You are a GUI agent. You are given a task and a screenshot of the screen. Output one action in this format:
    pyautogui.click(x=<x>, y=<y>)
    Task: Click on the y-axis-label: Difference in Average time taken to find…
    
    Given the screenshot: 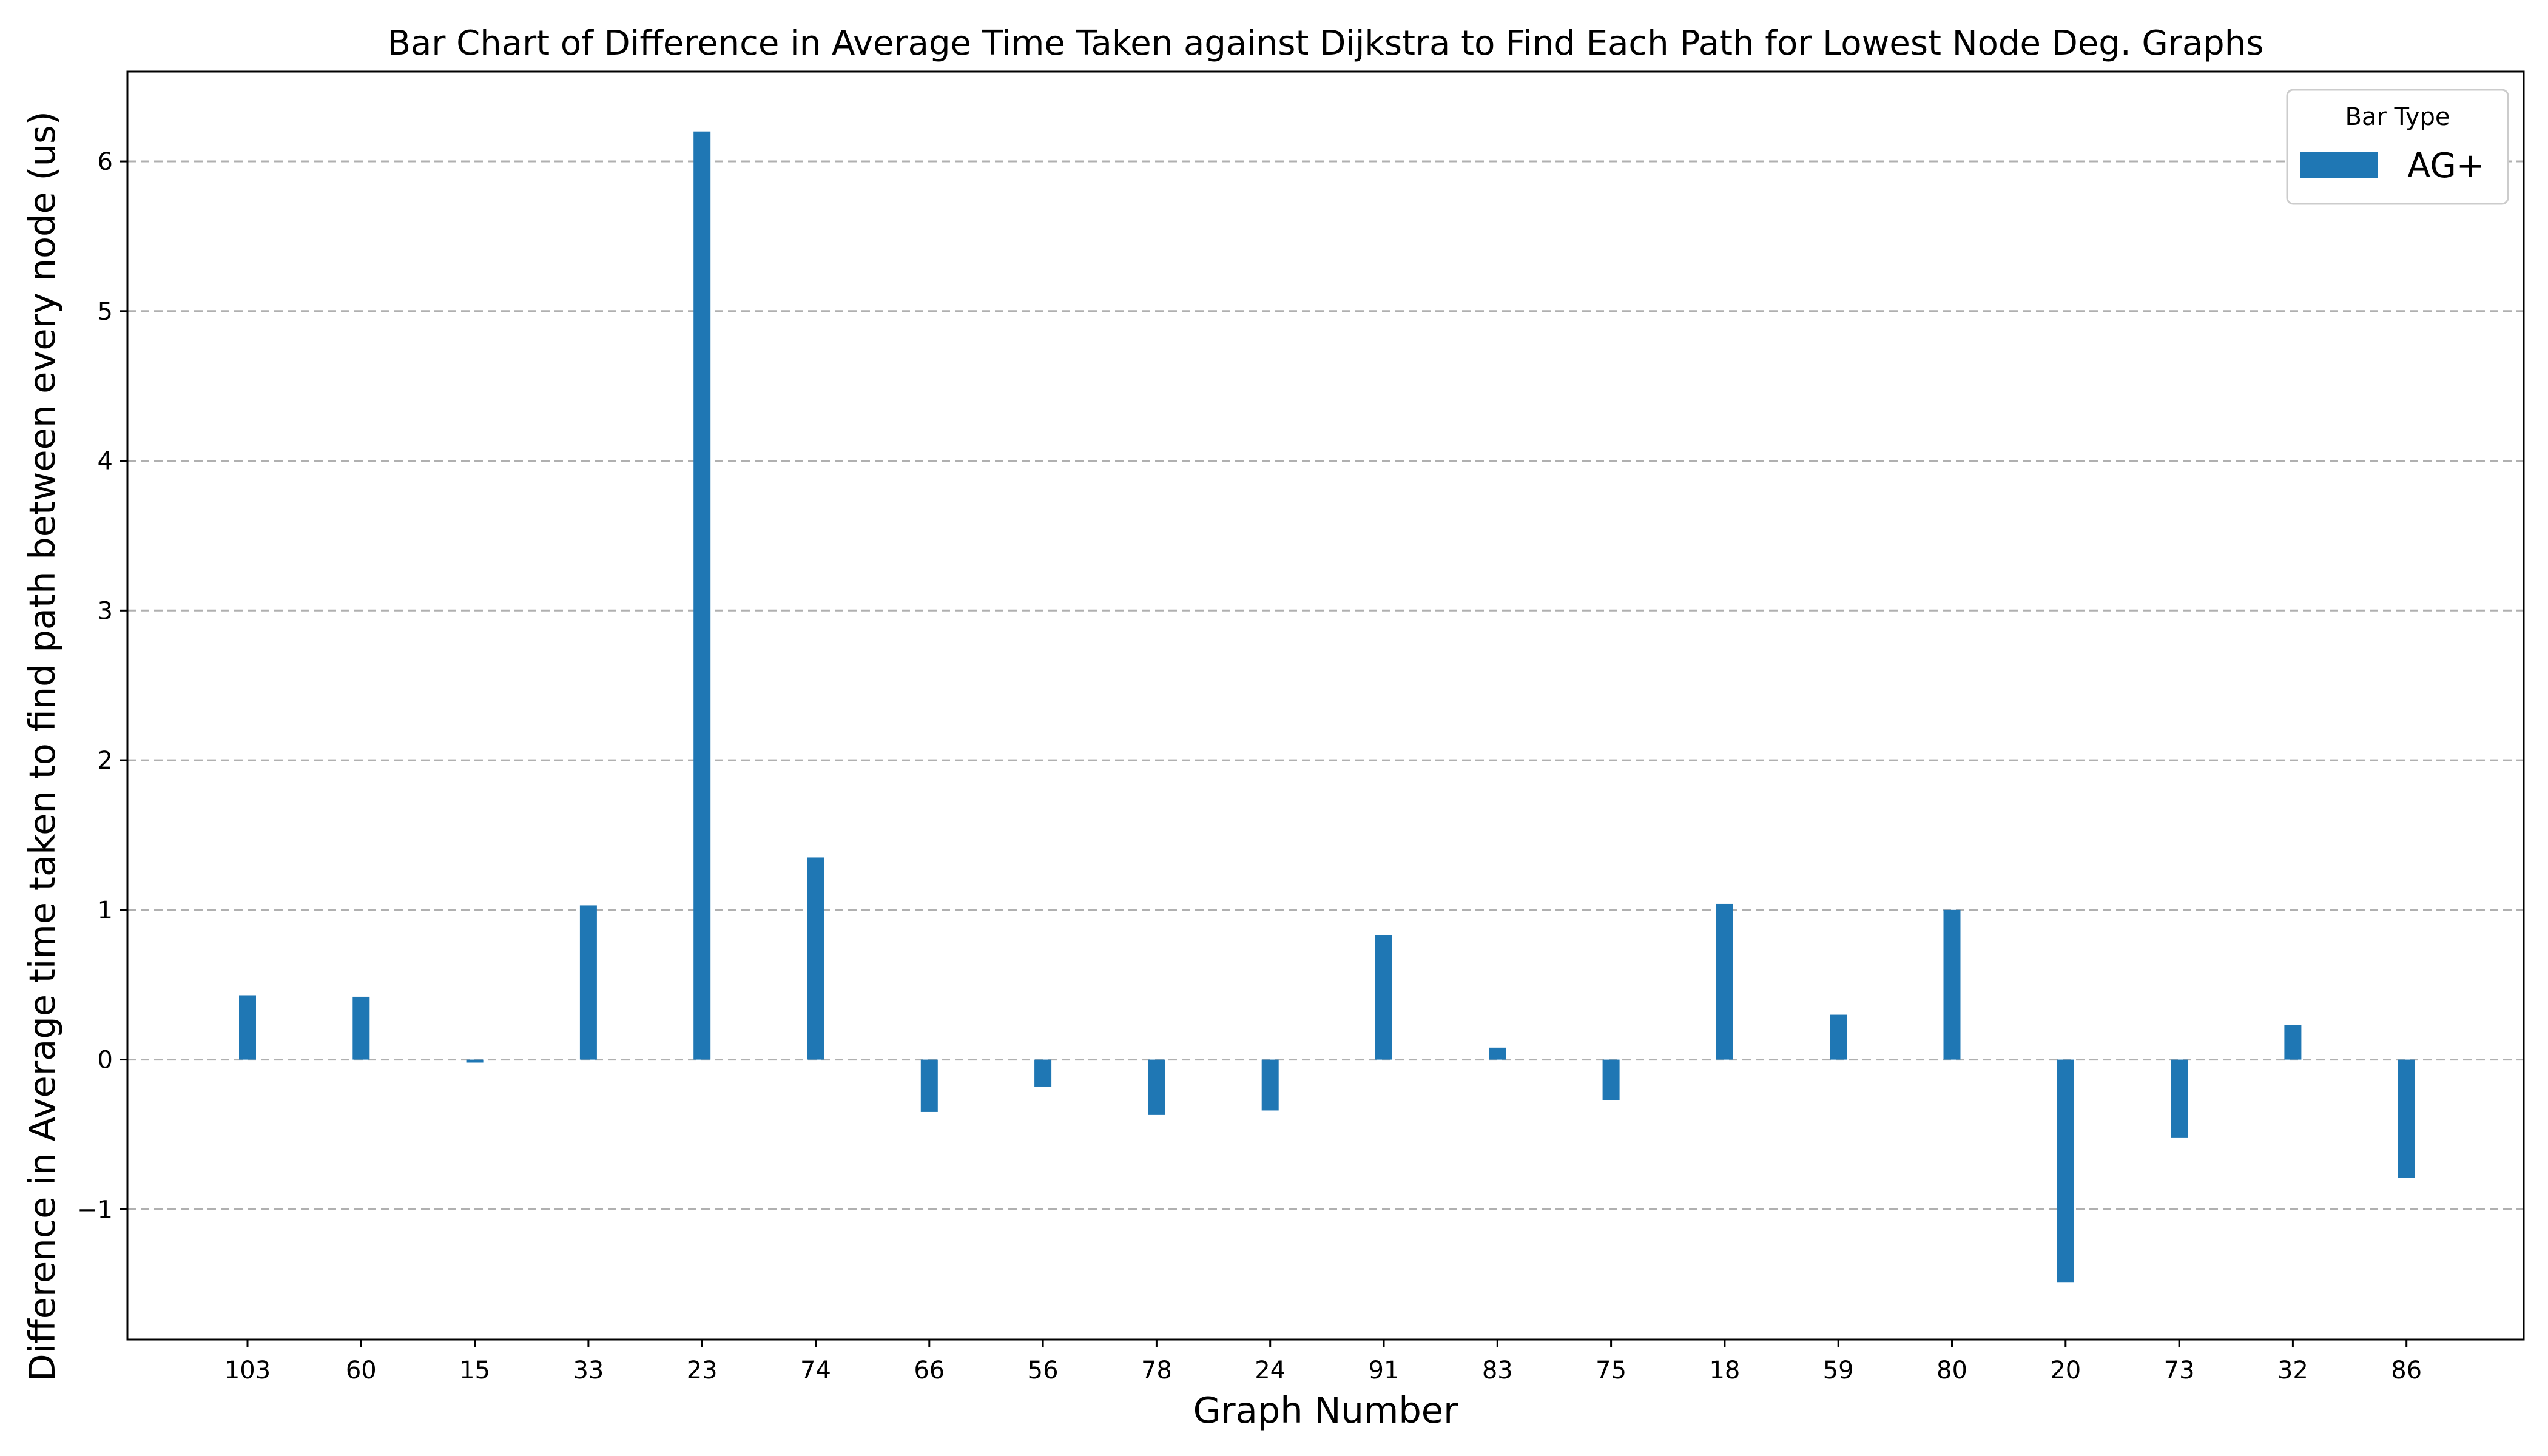 What is the action you would take?
    pyautogui.click(x=42, y=746)
    